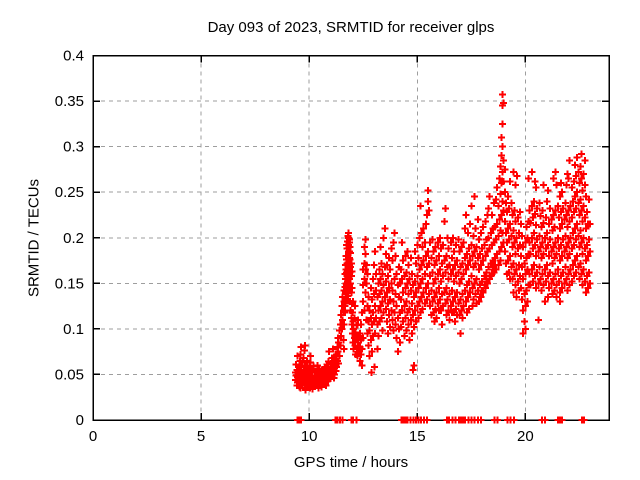  I want to click on y-tick-label: 0.15, so click(69, 283).